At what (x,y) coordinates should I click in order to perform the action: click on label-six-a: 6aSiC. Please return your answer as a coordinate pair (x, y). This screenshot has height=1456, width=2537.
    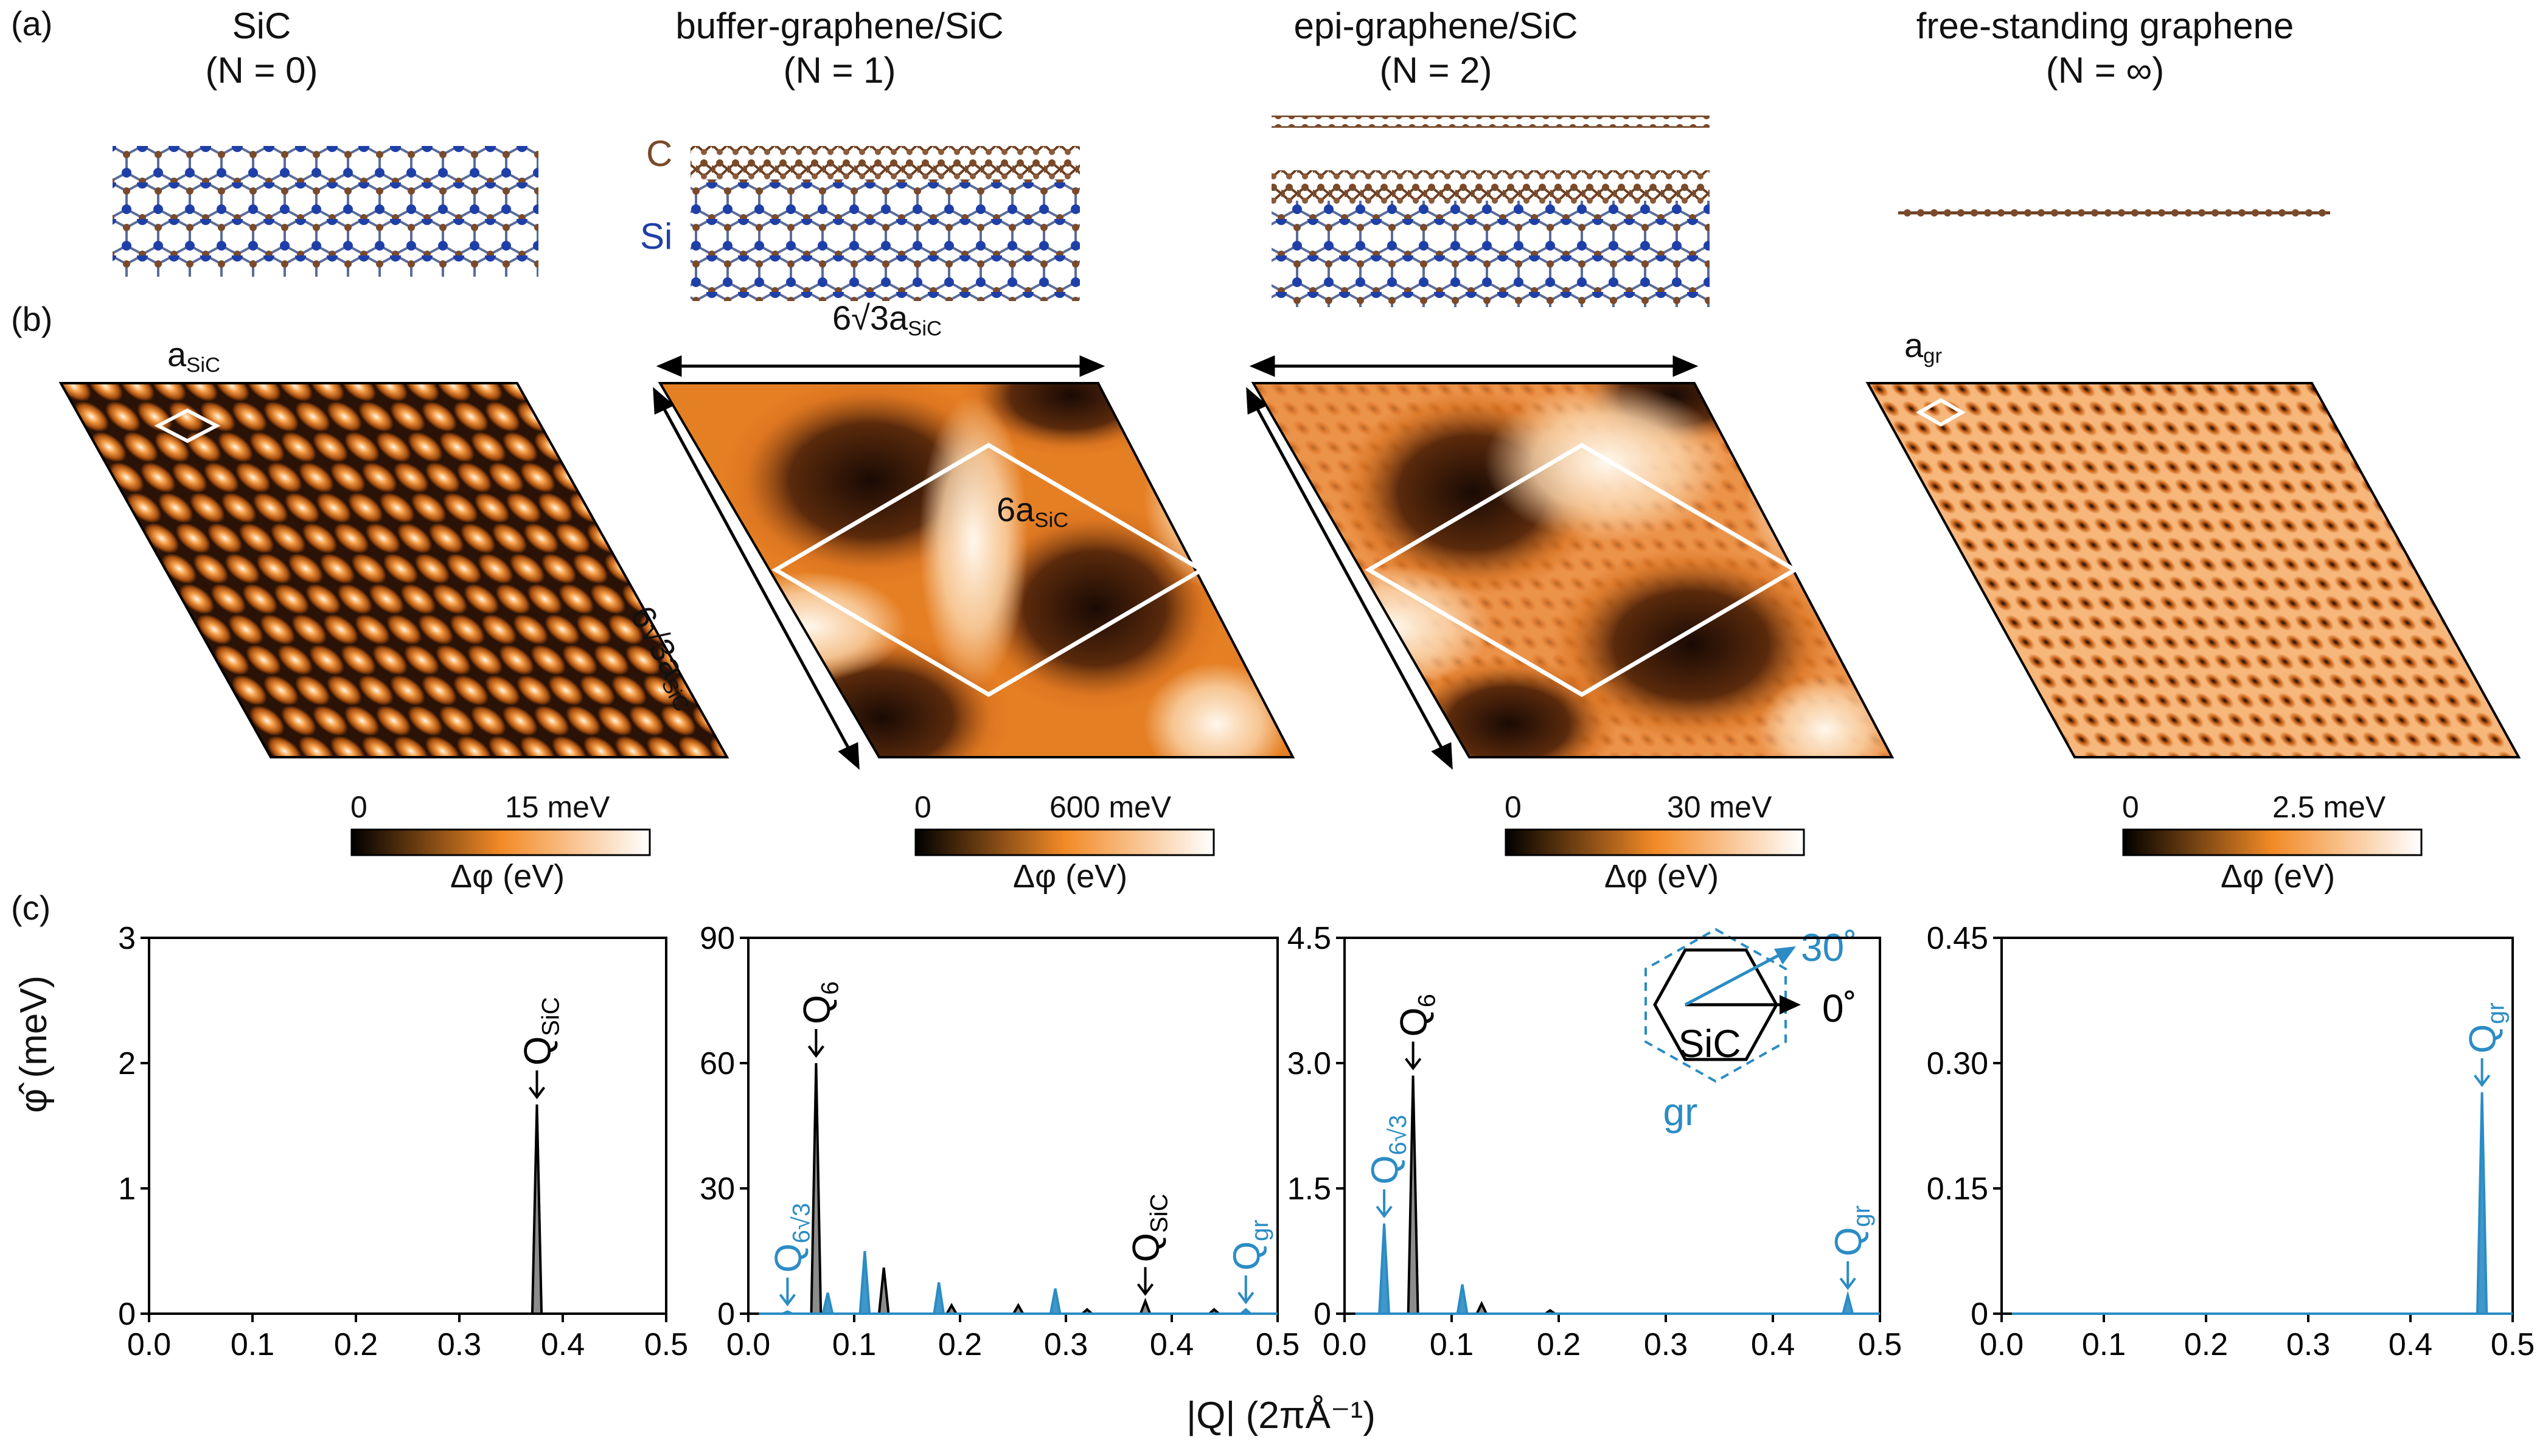
    Looking at the image, I should click on (1032, 511).